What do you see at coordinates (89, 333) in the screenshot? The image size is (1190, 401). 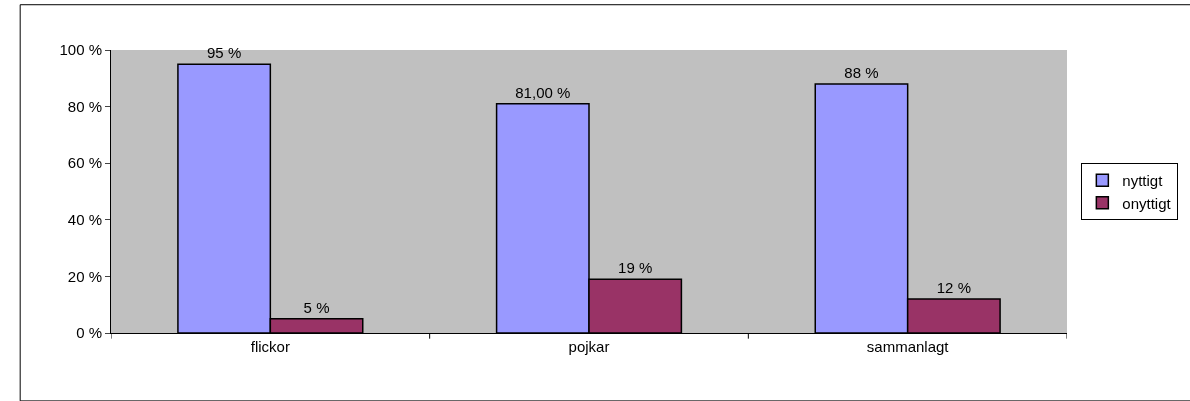 I see `y-tick-label: 0 %` at bounding box center [89, 333].